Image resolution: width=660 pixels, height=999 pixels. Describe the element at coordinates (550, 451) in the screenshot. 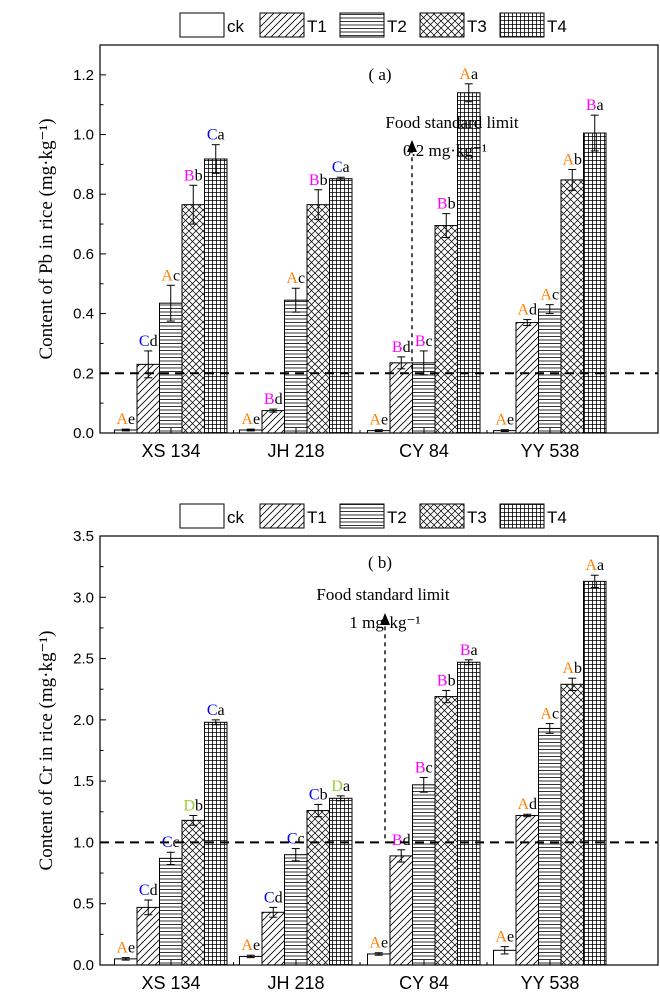

I see `x-tick-label: YY 538` at that location.